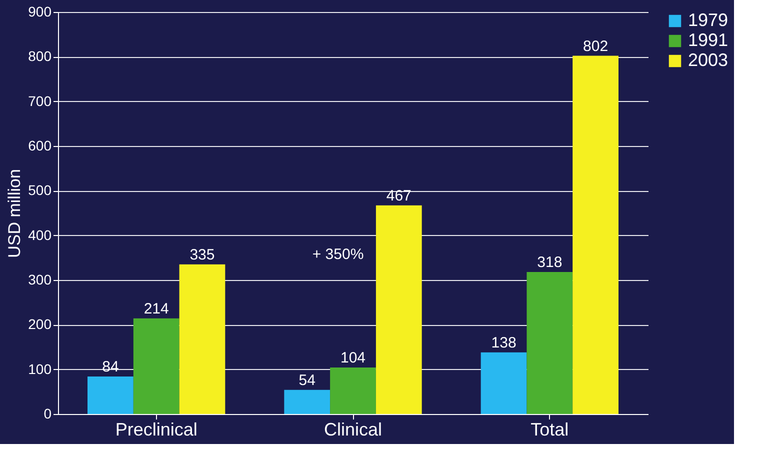 The height and width of the screenshot is (461, 778). I want to click on y-tick-label: 100, so click(40, 368).